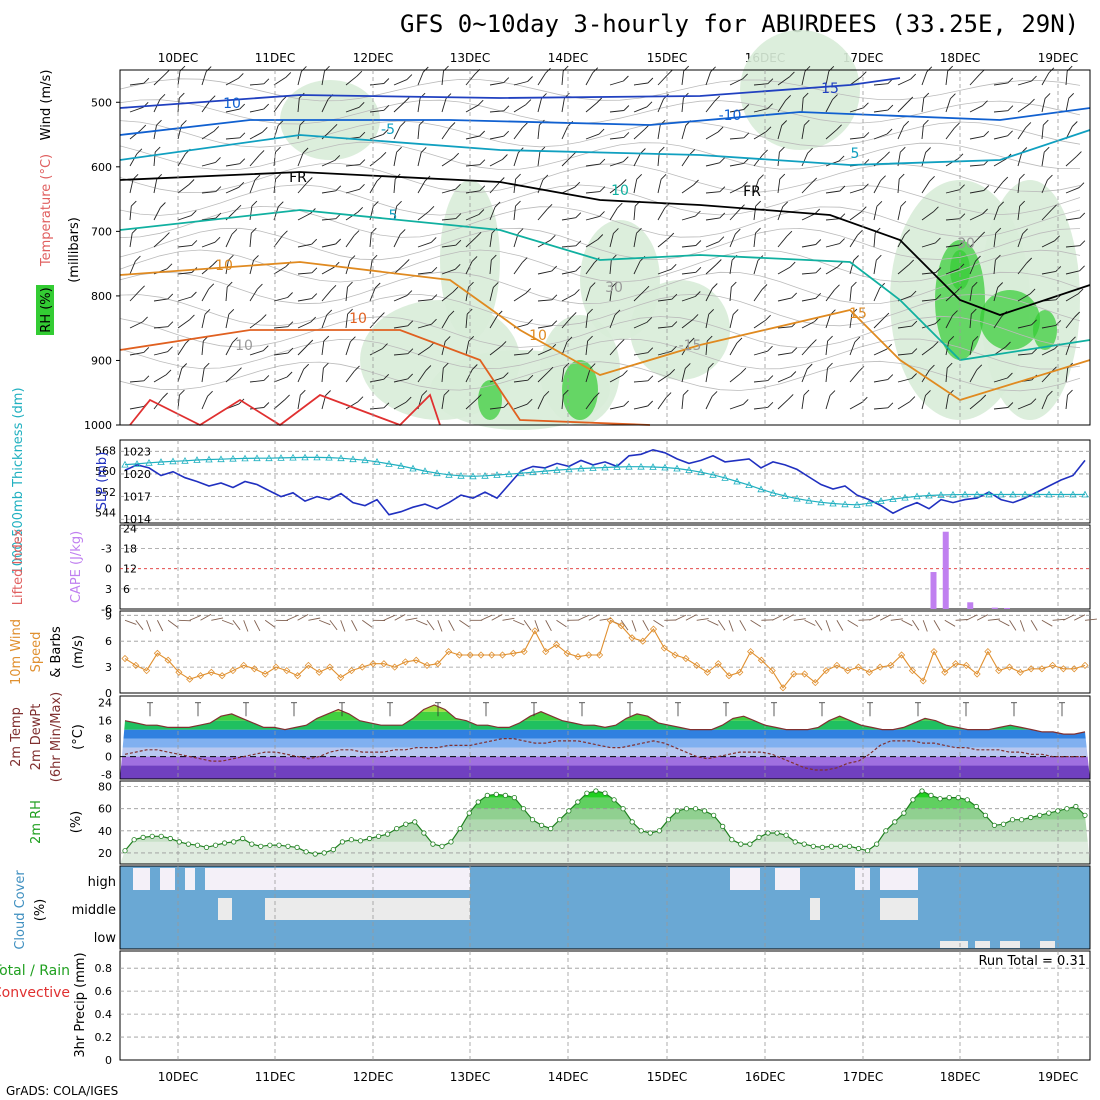 The height and width of the screenshot is (1100, 1100). Describe the element at coordinates (1010, 944) in the screenshot. I see `cloud-gap-low` at that location.